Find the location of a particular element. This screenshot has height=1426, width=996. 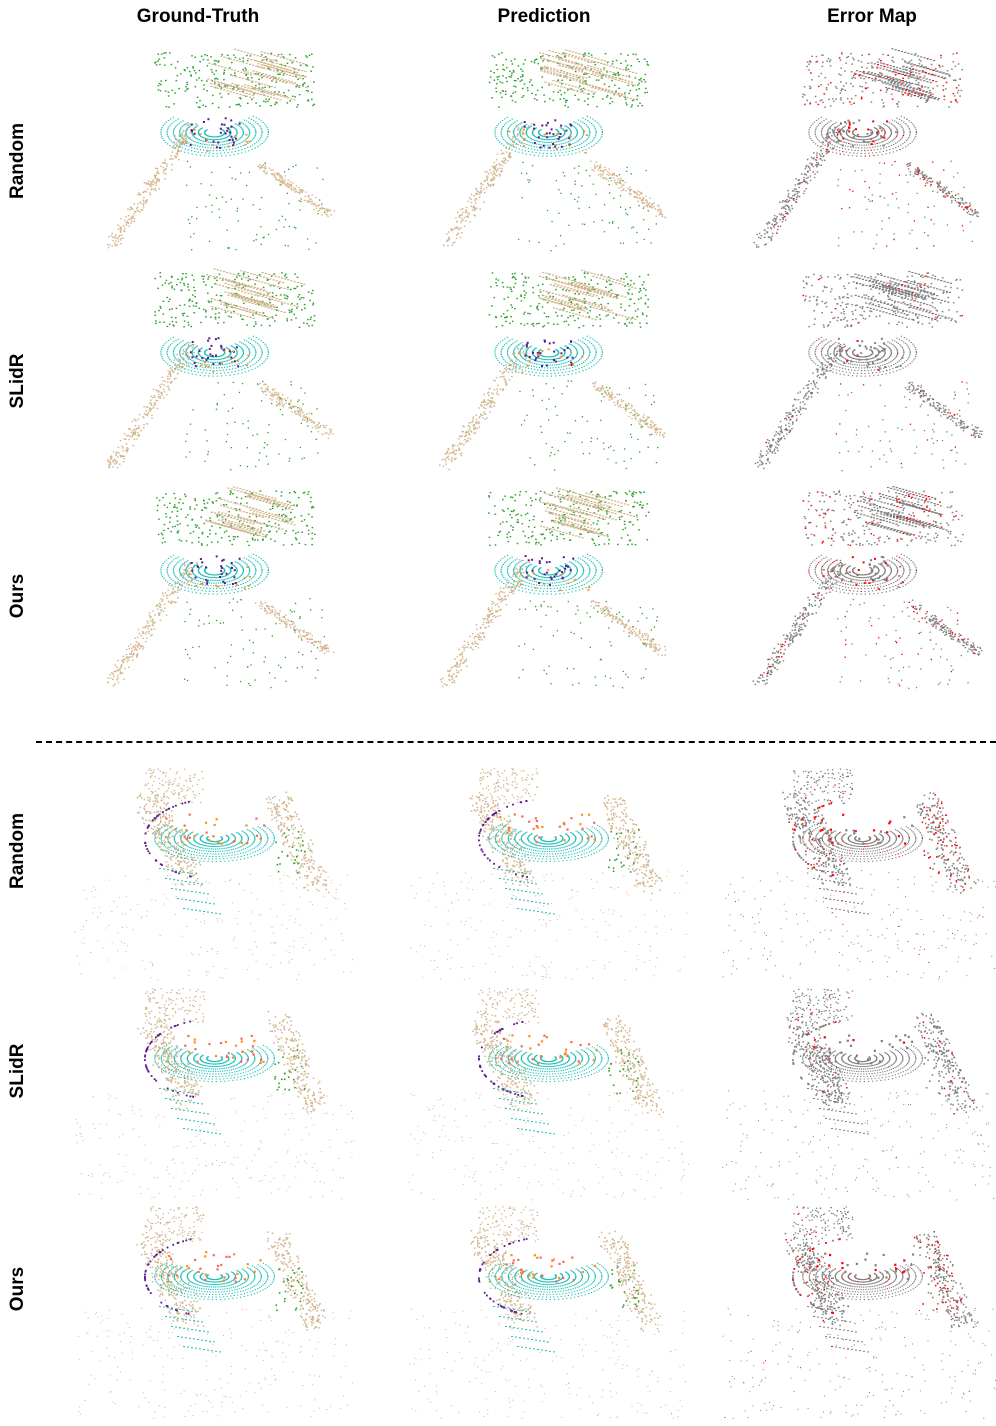

point-cloud-panel-r1-pred is located at coordinates (548, 154).